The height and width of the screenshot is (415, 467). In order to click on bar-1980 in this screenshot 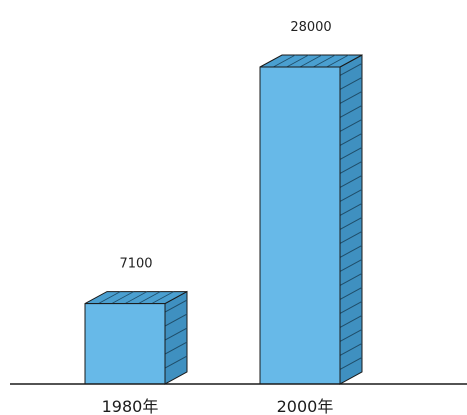, I will do `click(136, 337)`.